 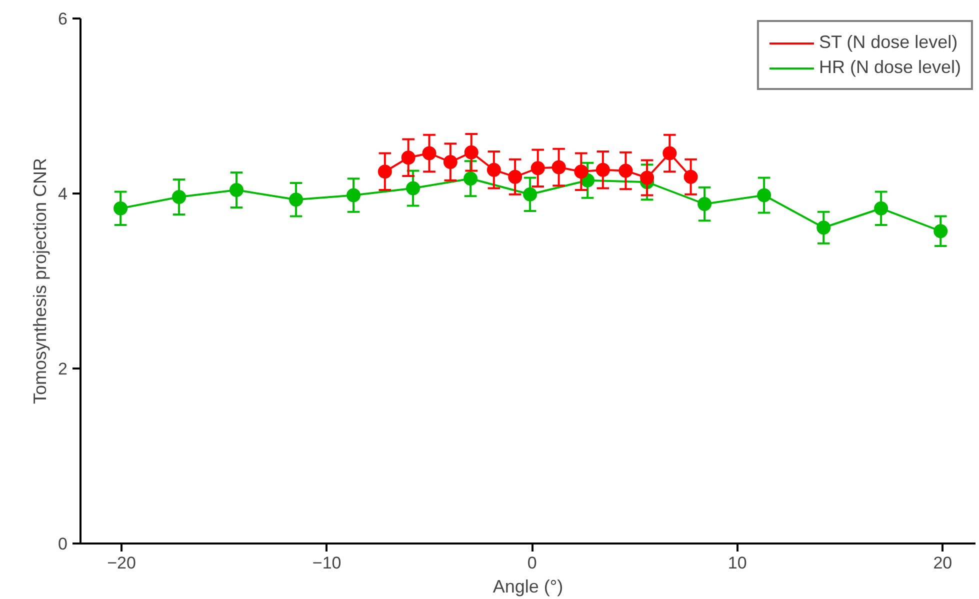 What do you see at coordinates (40, 281) in the screenshot?
I see `y-axis-title: Tomosynthesis projection CNR` at bounding box center [40, 281].